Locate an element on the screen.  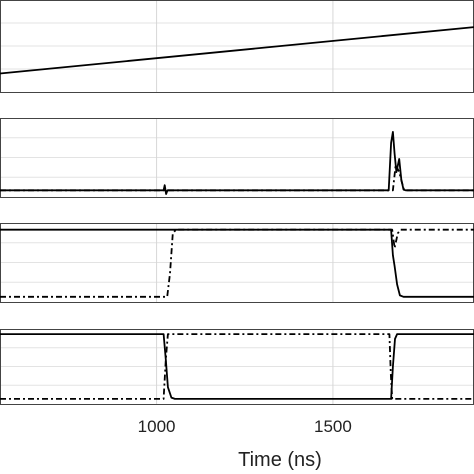
x-axis-label: Time (ns) is located at coordinates (280, 460).